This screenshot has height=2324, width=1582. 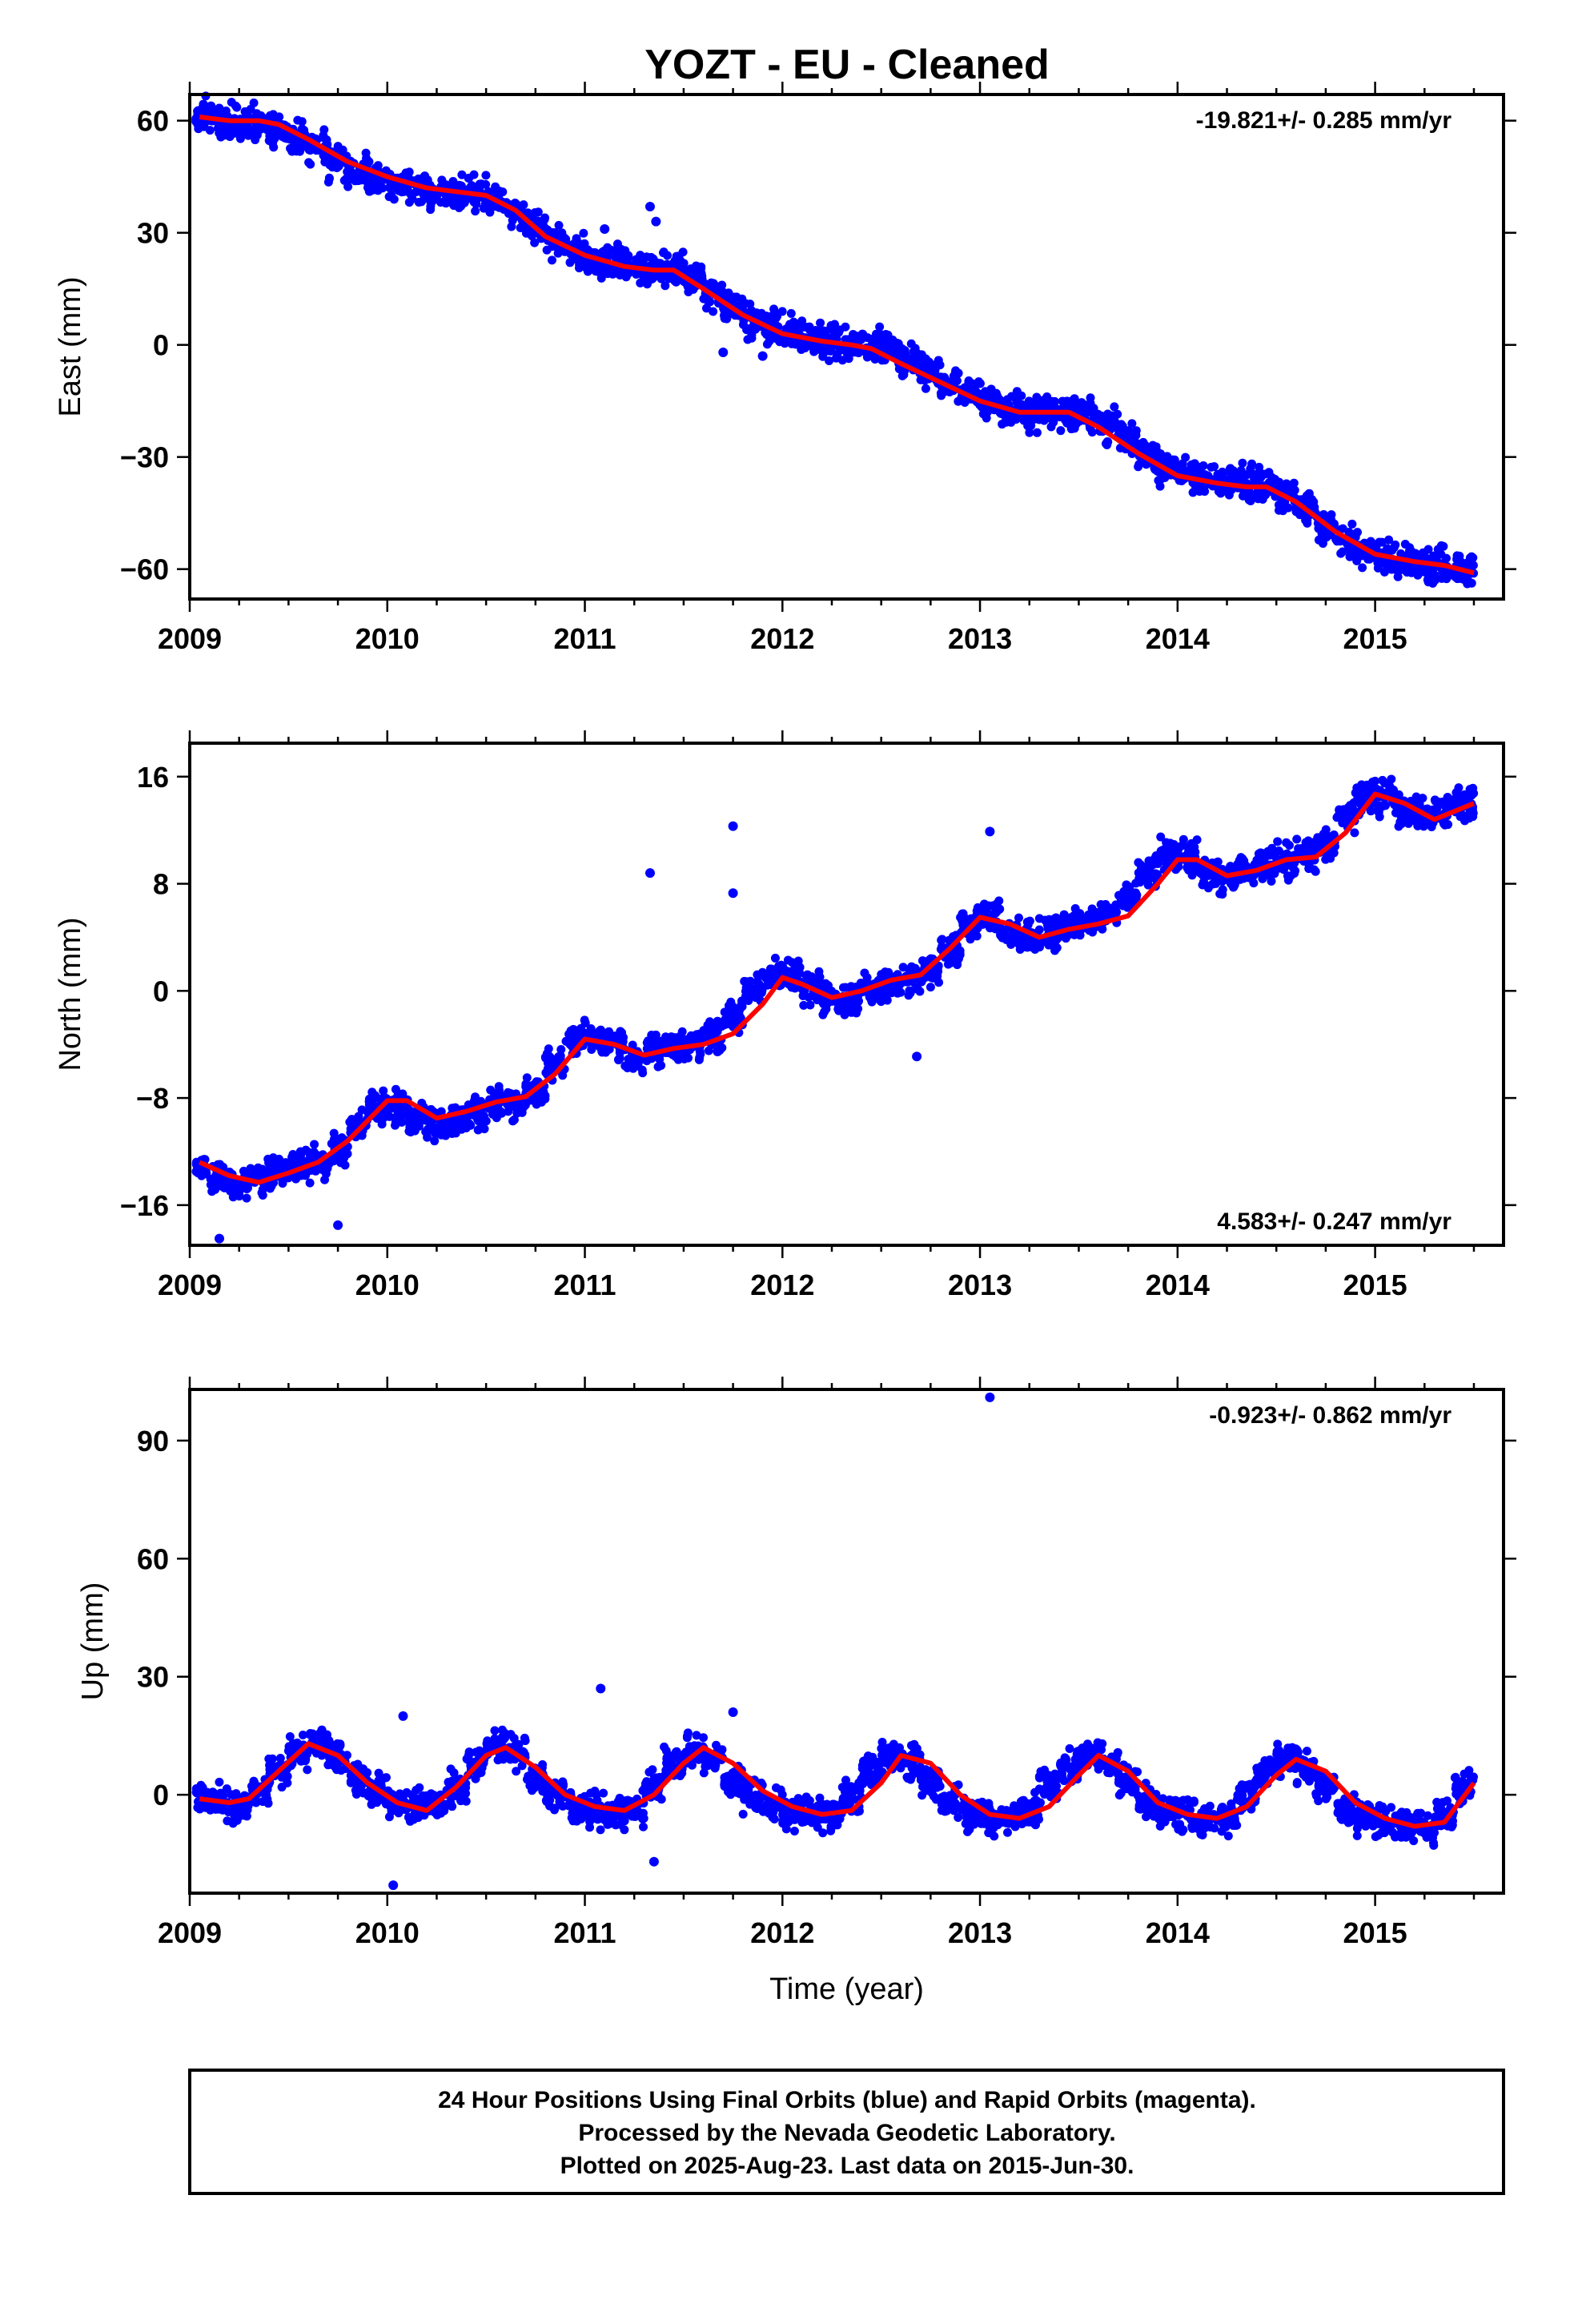 I want to click on figure-title: YOZT - EU - Cleaned, so click(x=847, y=65).